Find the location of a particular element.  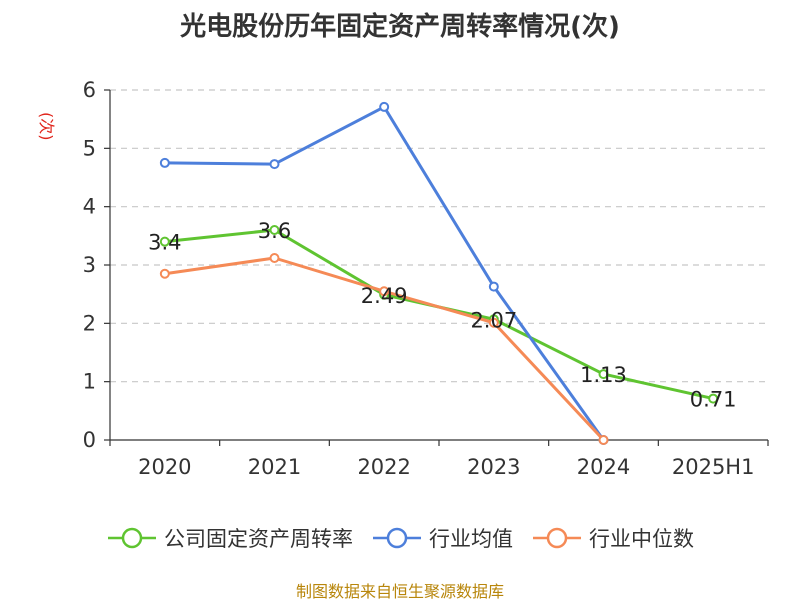

legend: 公司固定资产周转率 行业均值 行业中位数 is located at coordinates (400, 538).